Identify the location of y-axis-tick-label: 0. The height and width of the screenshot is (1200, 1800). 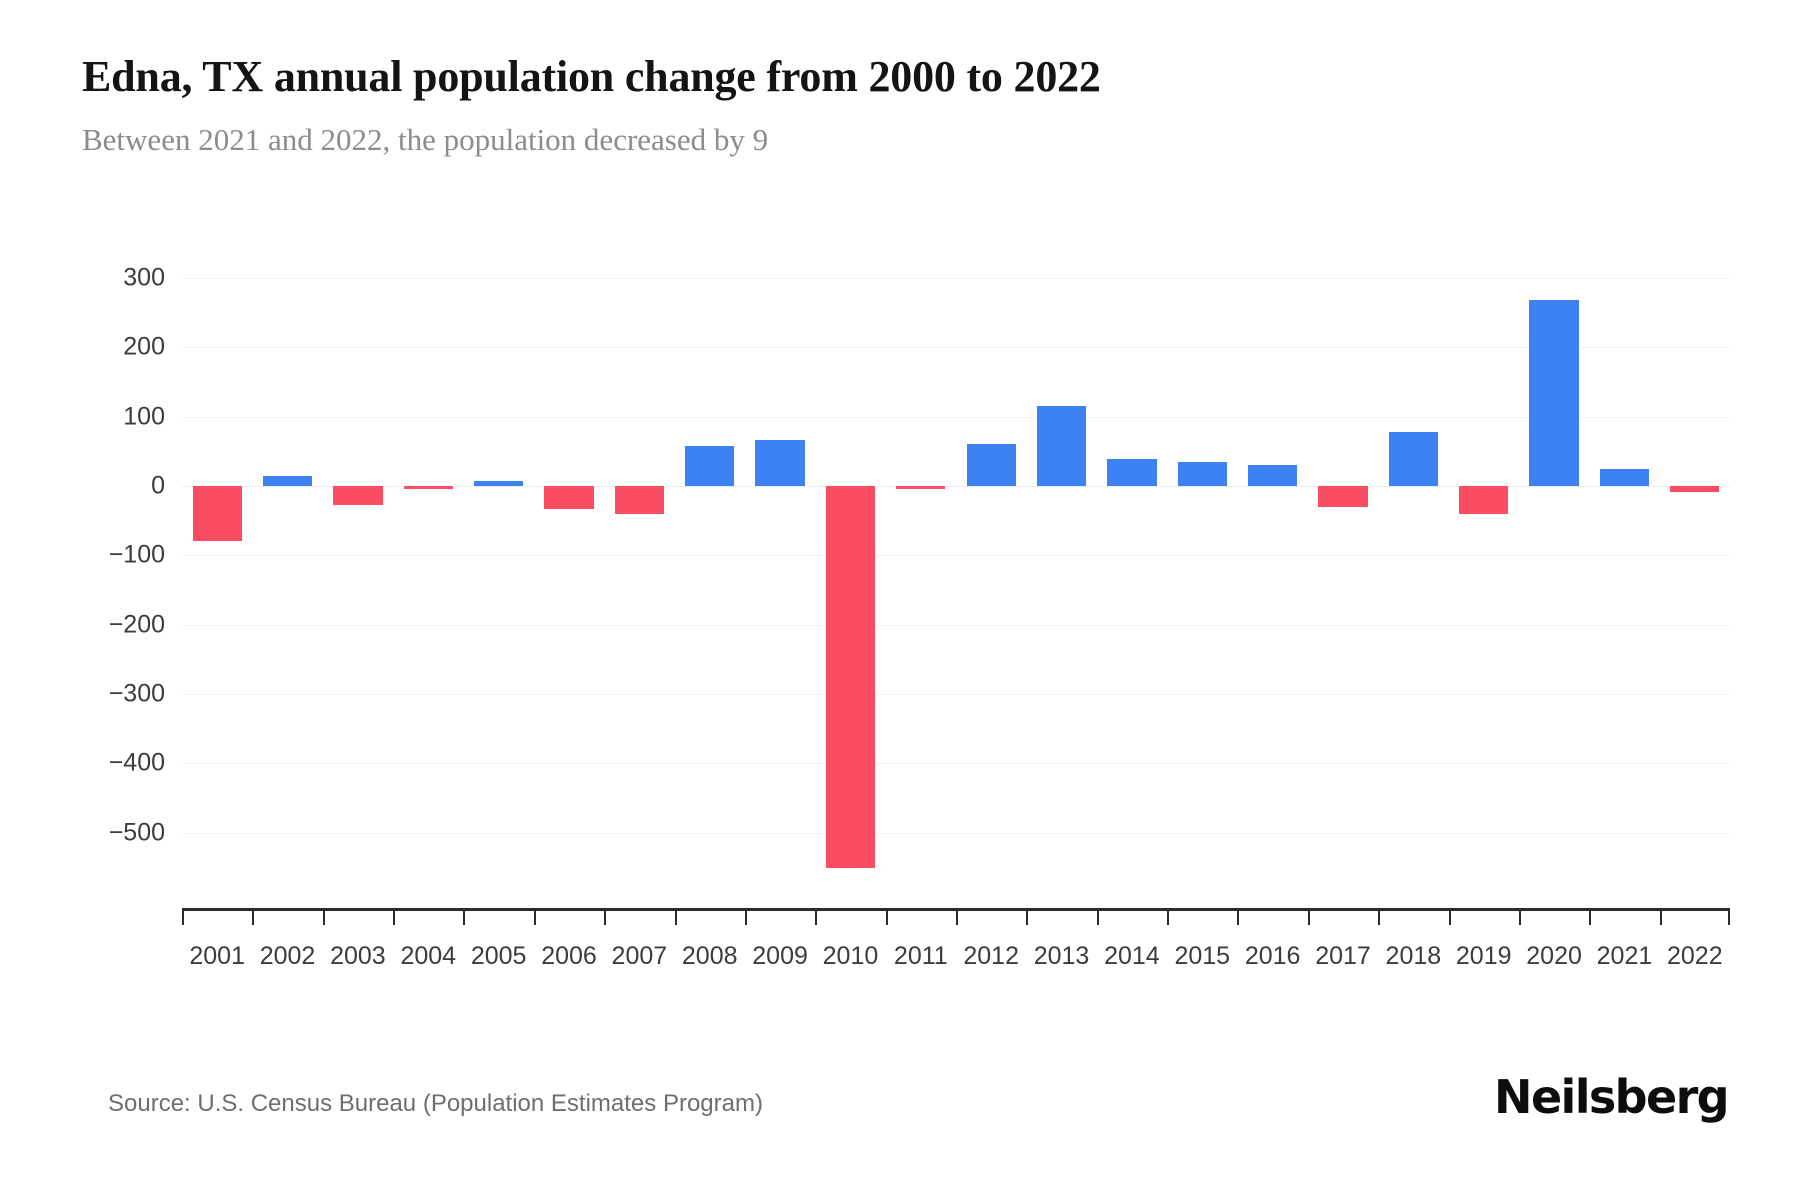
(158, 485).